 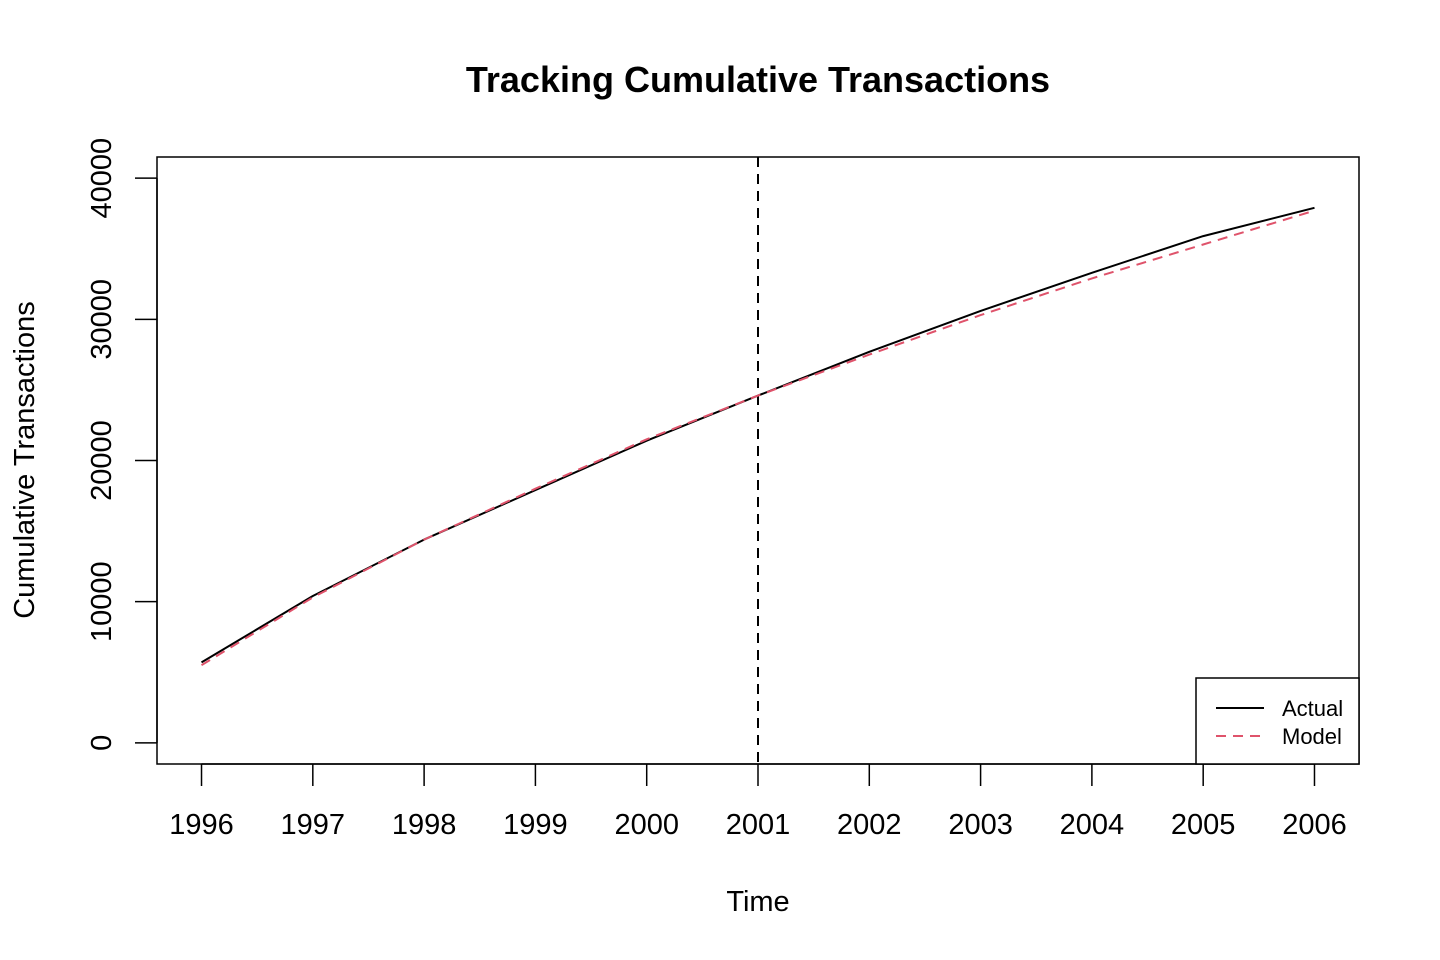 What do you see at coordinates (757, 902) in the screenshot?
I see `x-axis-label: Time` at bounding box center [757, 902].